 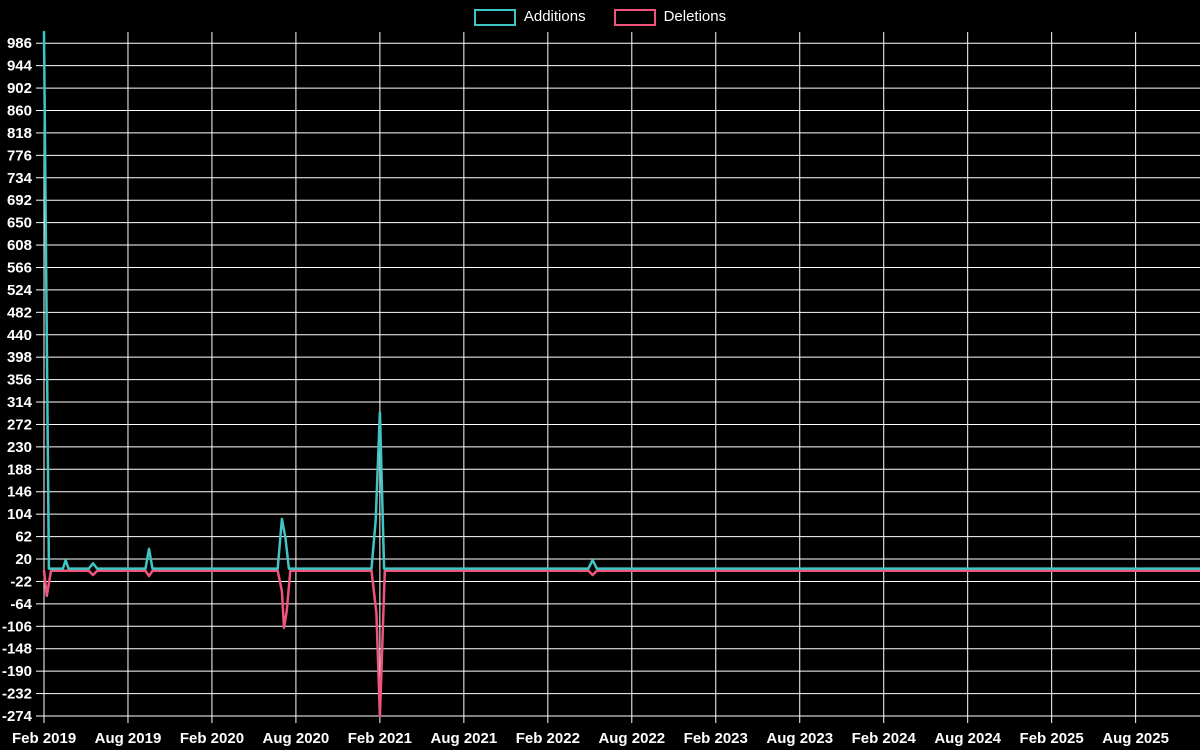 I want to click on y-tick-label: 62, so click(x=23, y=537).